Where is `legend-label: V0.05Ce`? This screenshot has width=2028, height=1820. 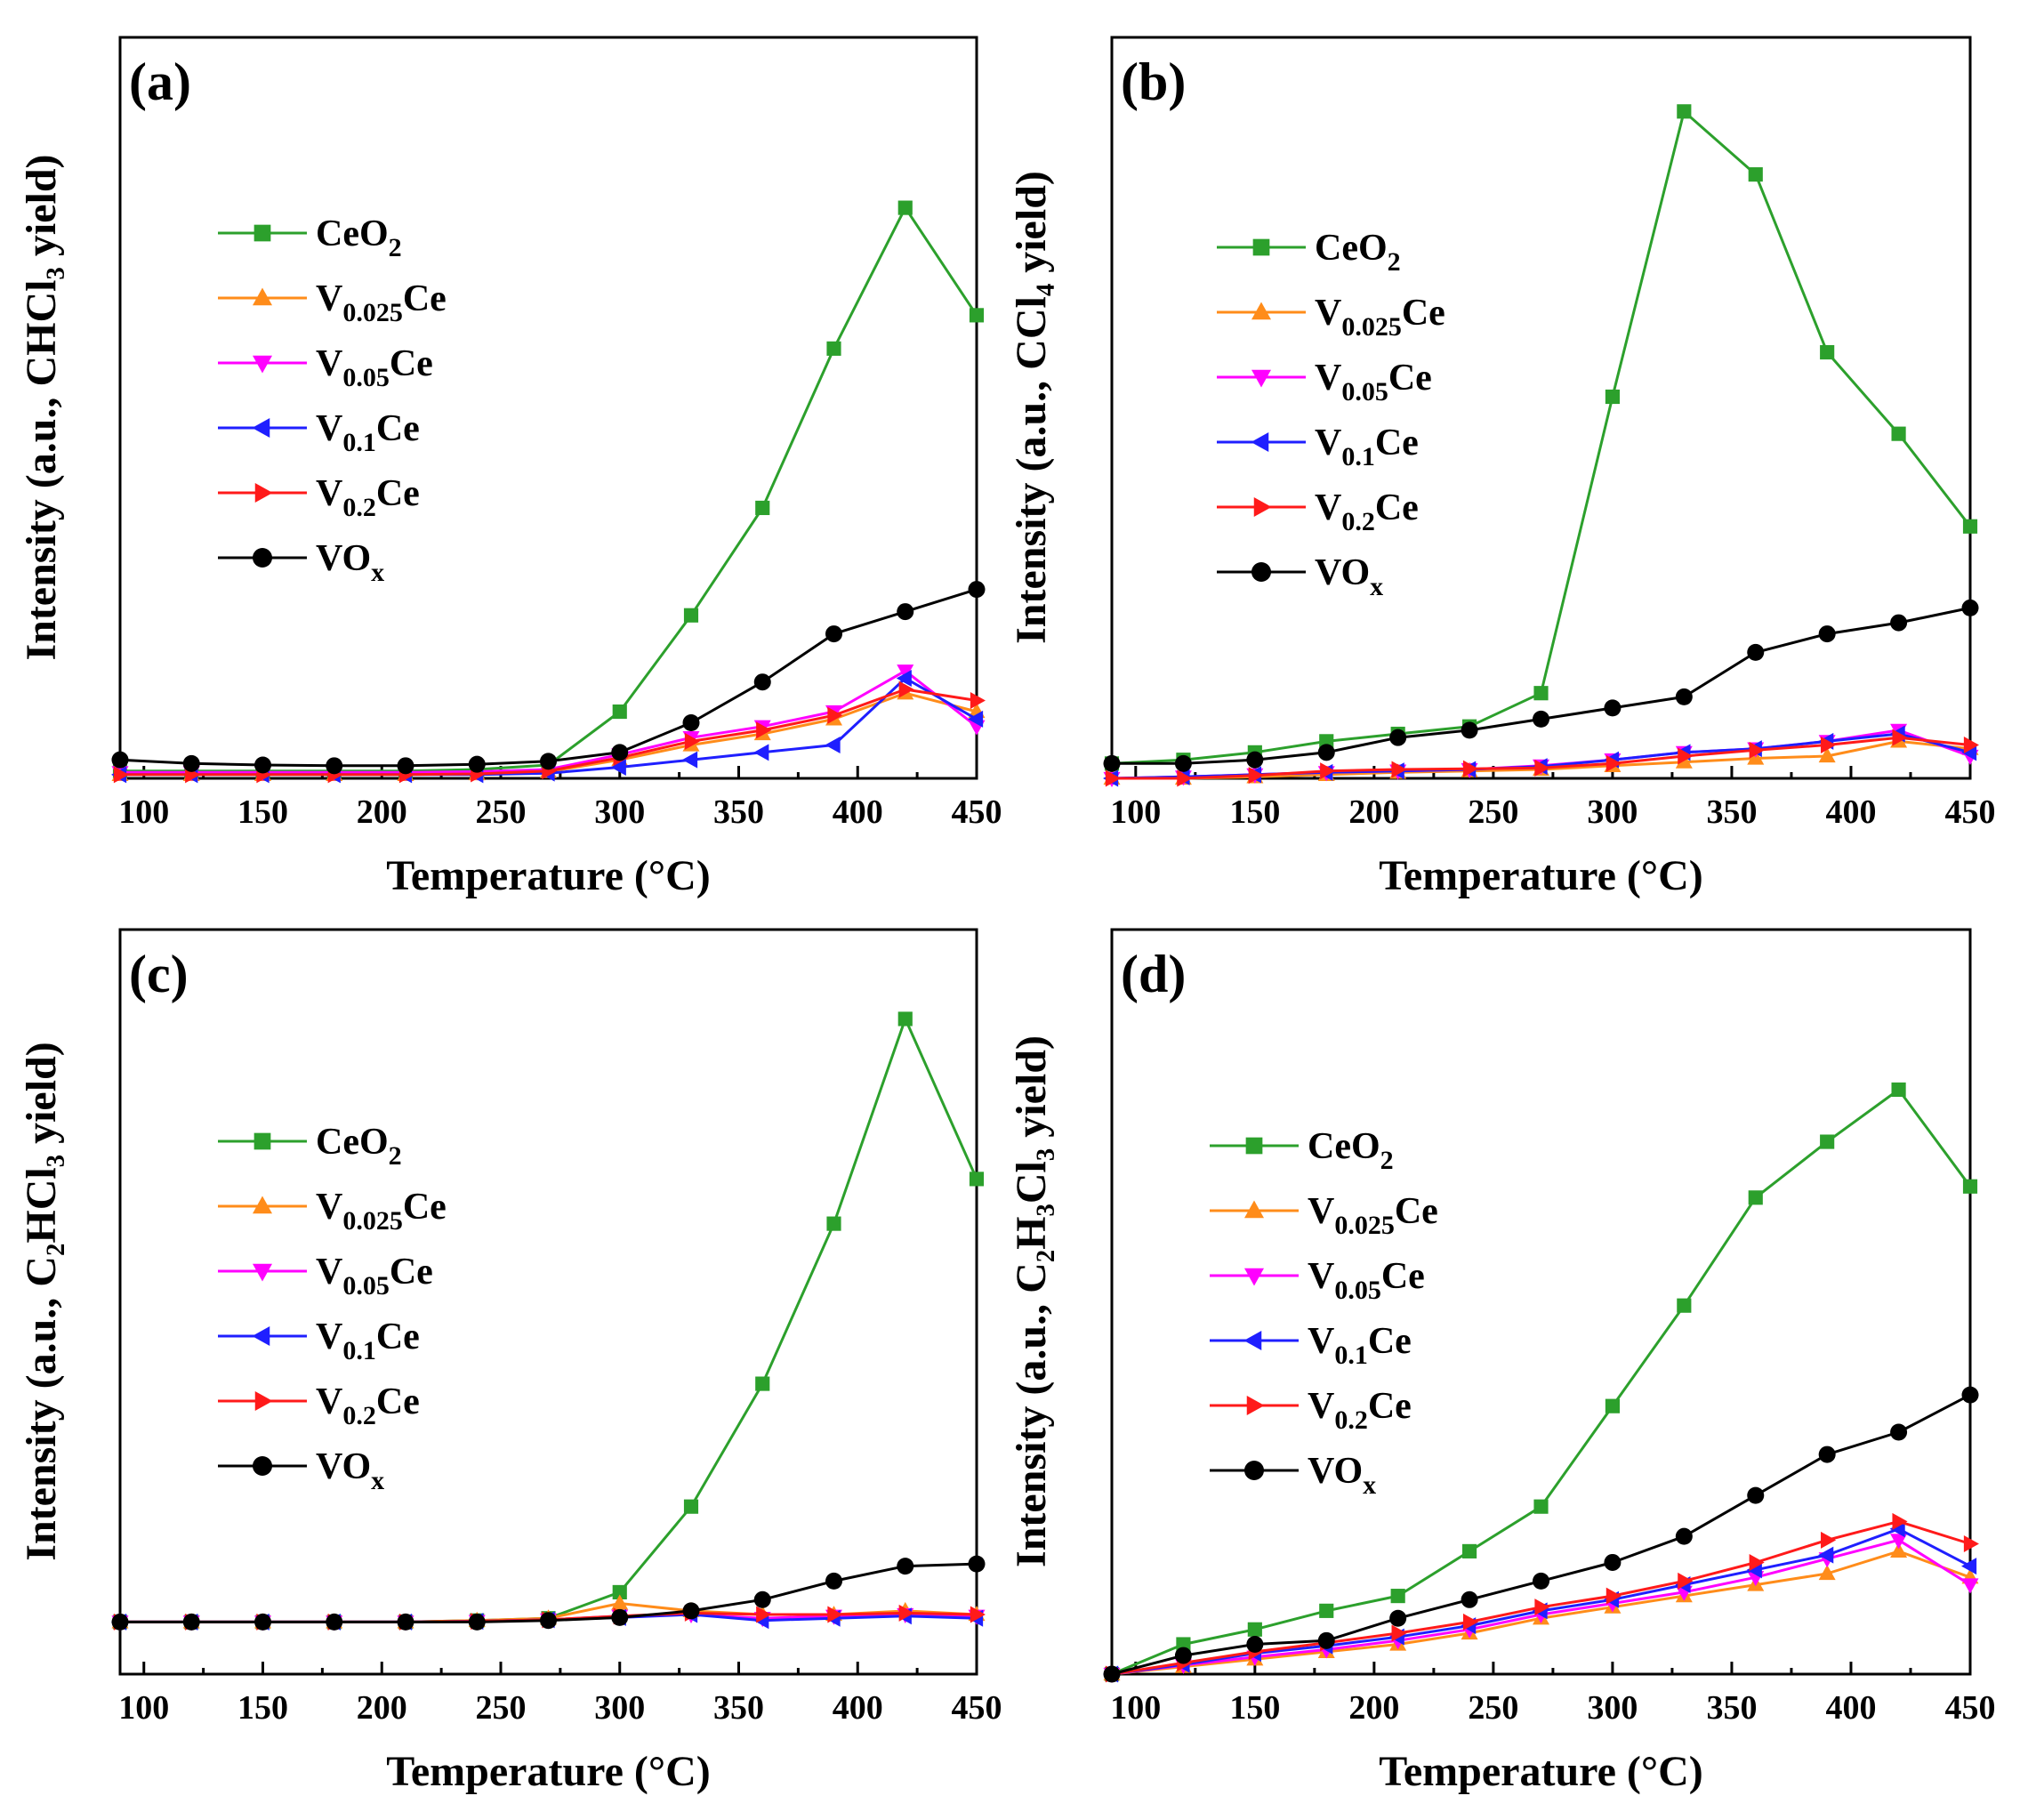
legend-label: V0.05Ce is located at coordinates (1373, 382).